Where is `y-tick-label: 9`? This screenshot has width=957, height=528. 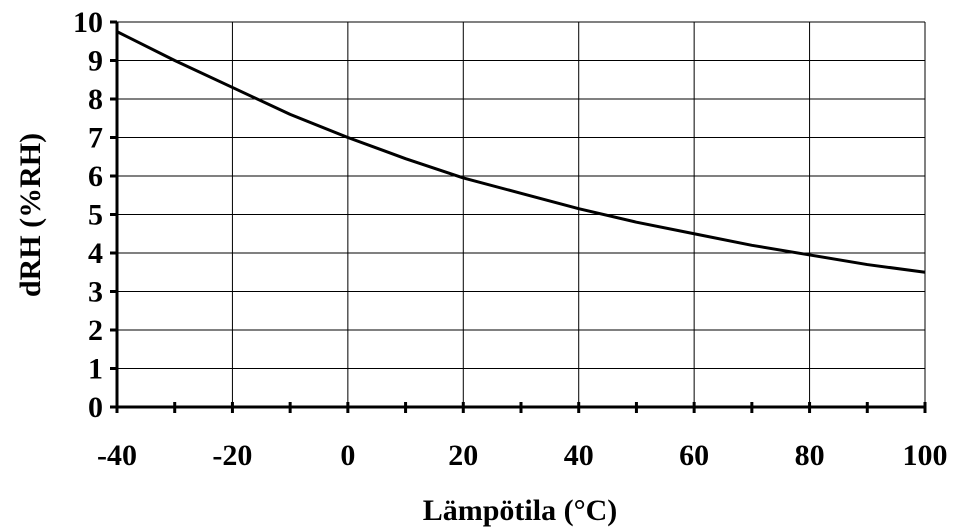
y-tick-label: 9 is located at coordinates (95, 61).